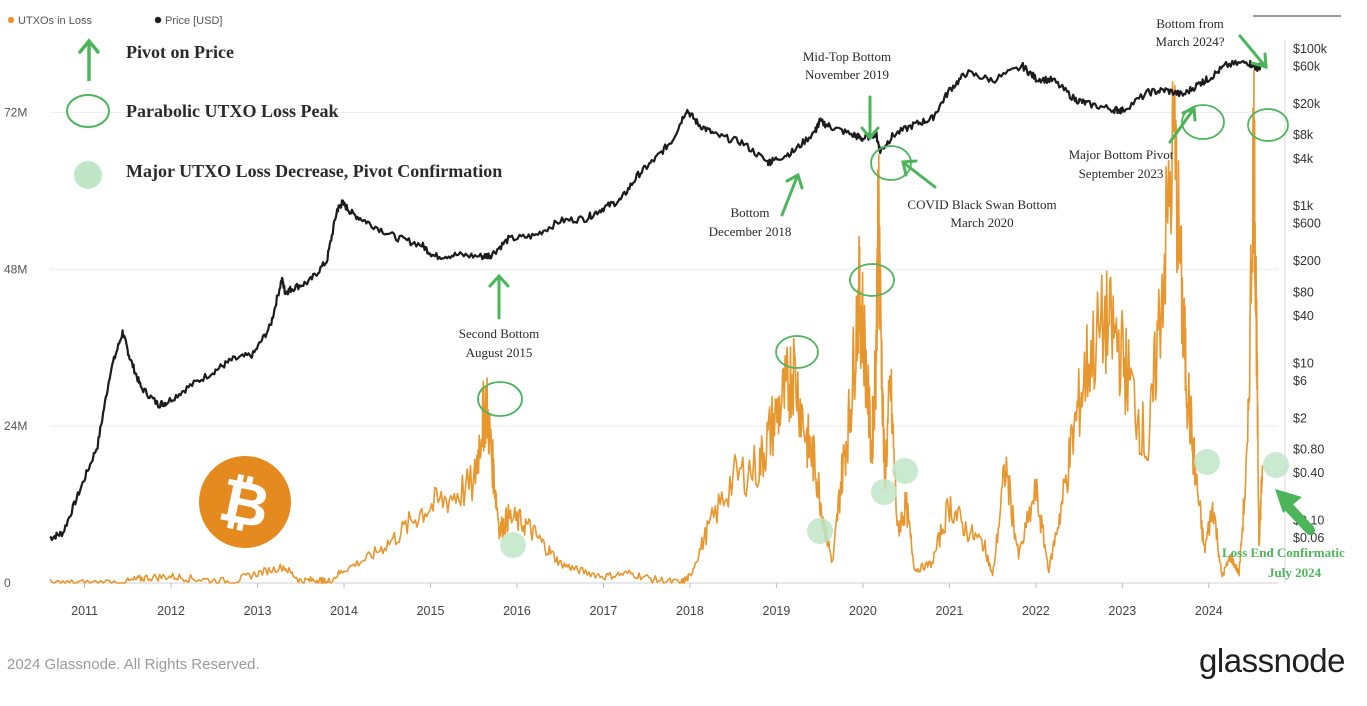 The width and height of the screenshot is (1367, 706). What do you see at coordinates (863, 611) in the screenshot?
I see `x-tick-label: 2020` at bounding box center [863, 611].